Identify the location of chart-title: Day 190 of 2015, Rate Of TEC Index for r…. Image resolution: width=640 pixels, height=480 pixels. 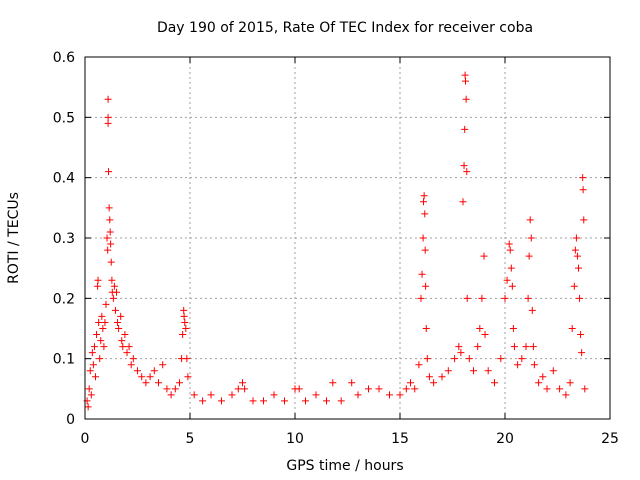
(345, 28).